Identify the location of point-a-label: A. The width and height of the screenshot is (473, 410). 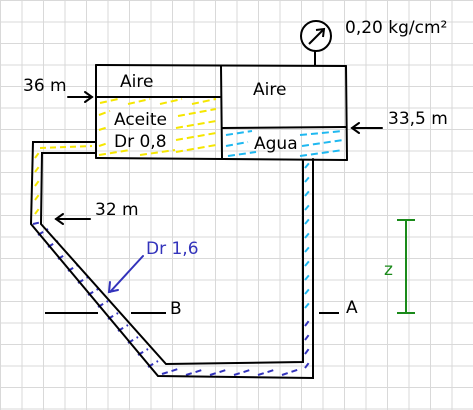
(352, 308).